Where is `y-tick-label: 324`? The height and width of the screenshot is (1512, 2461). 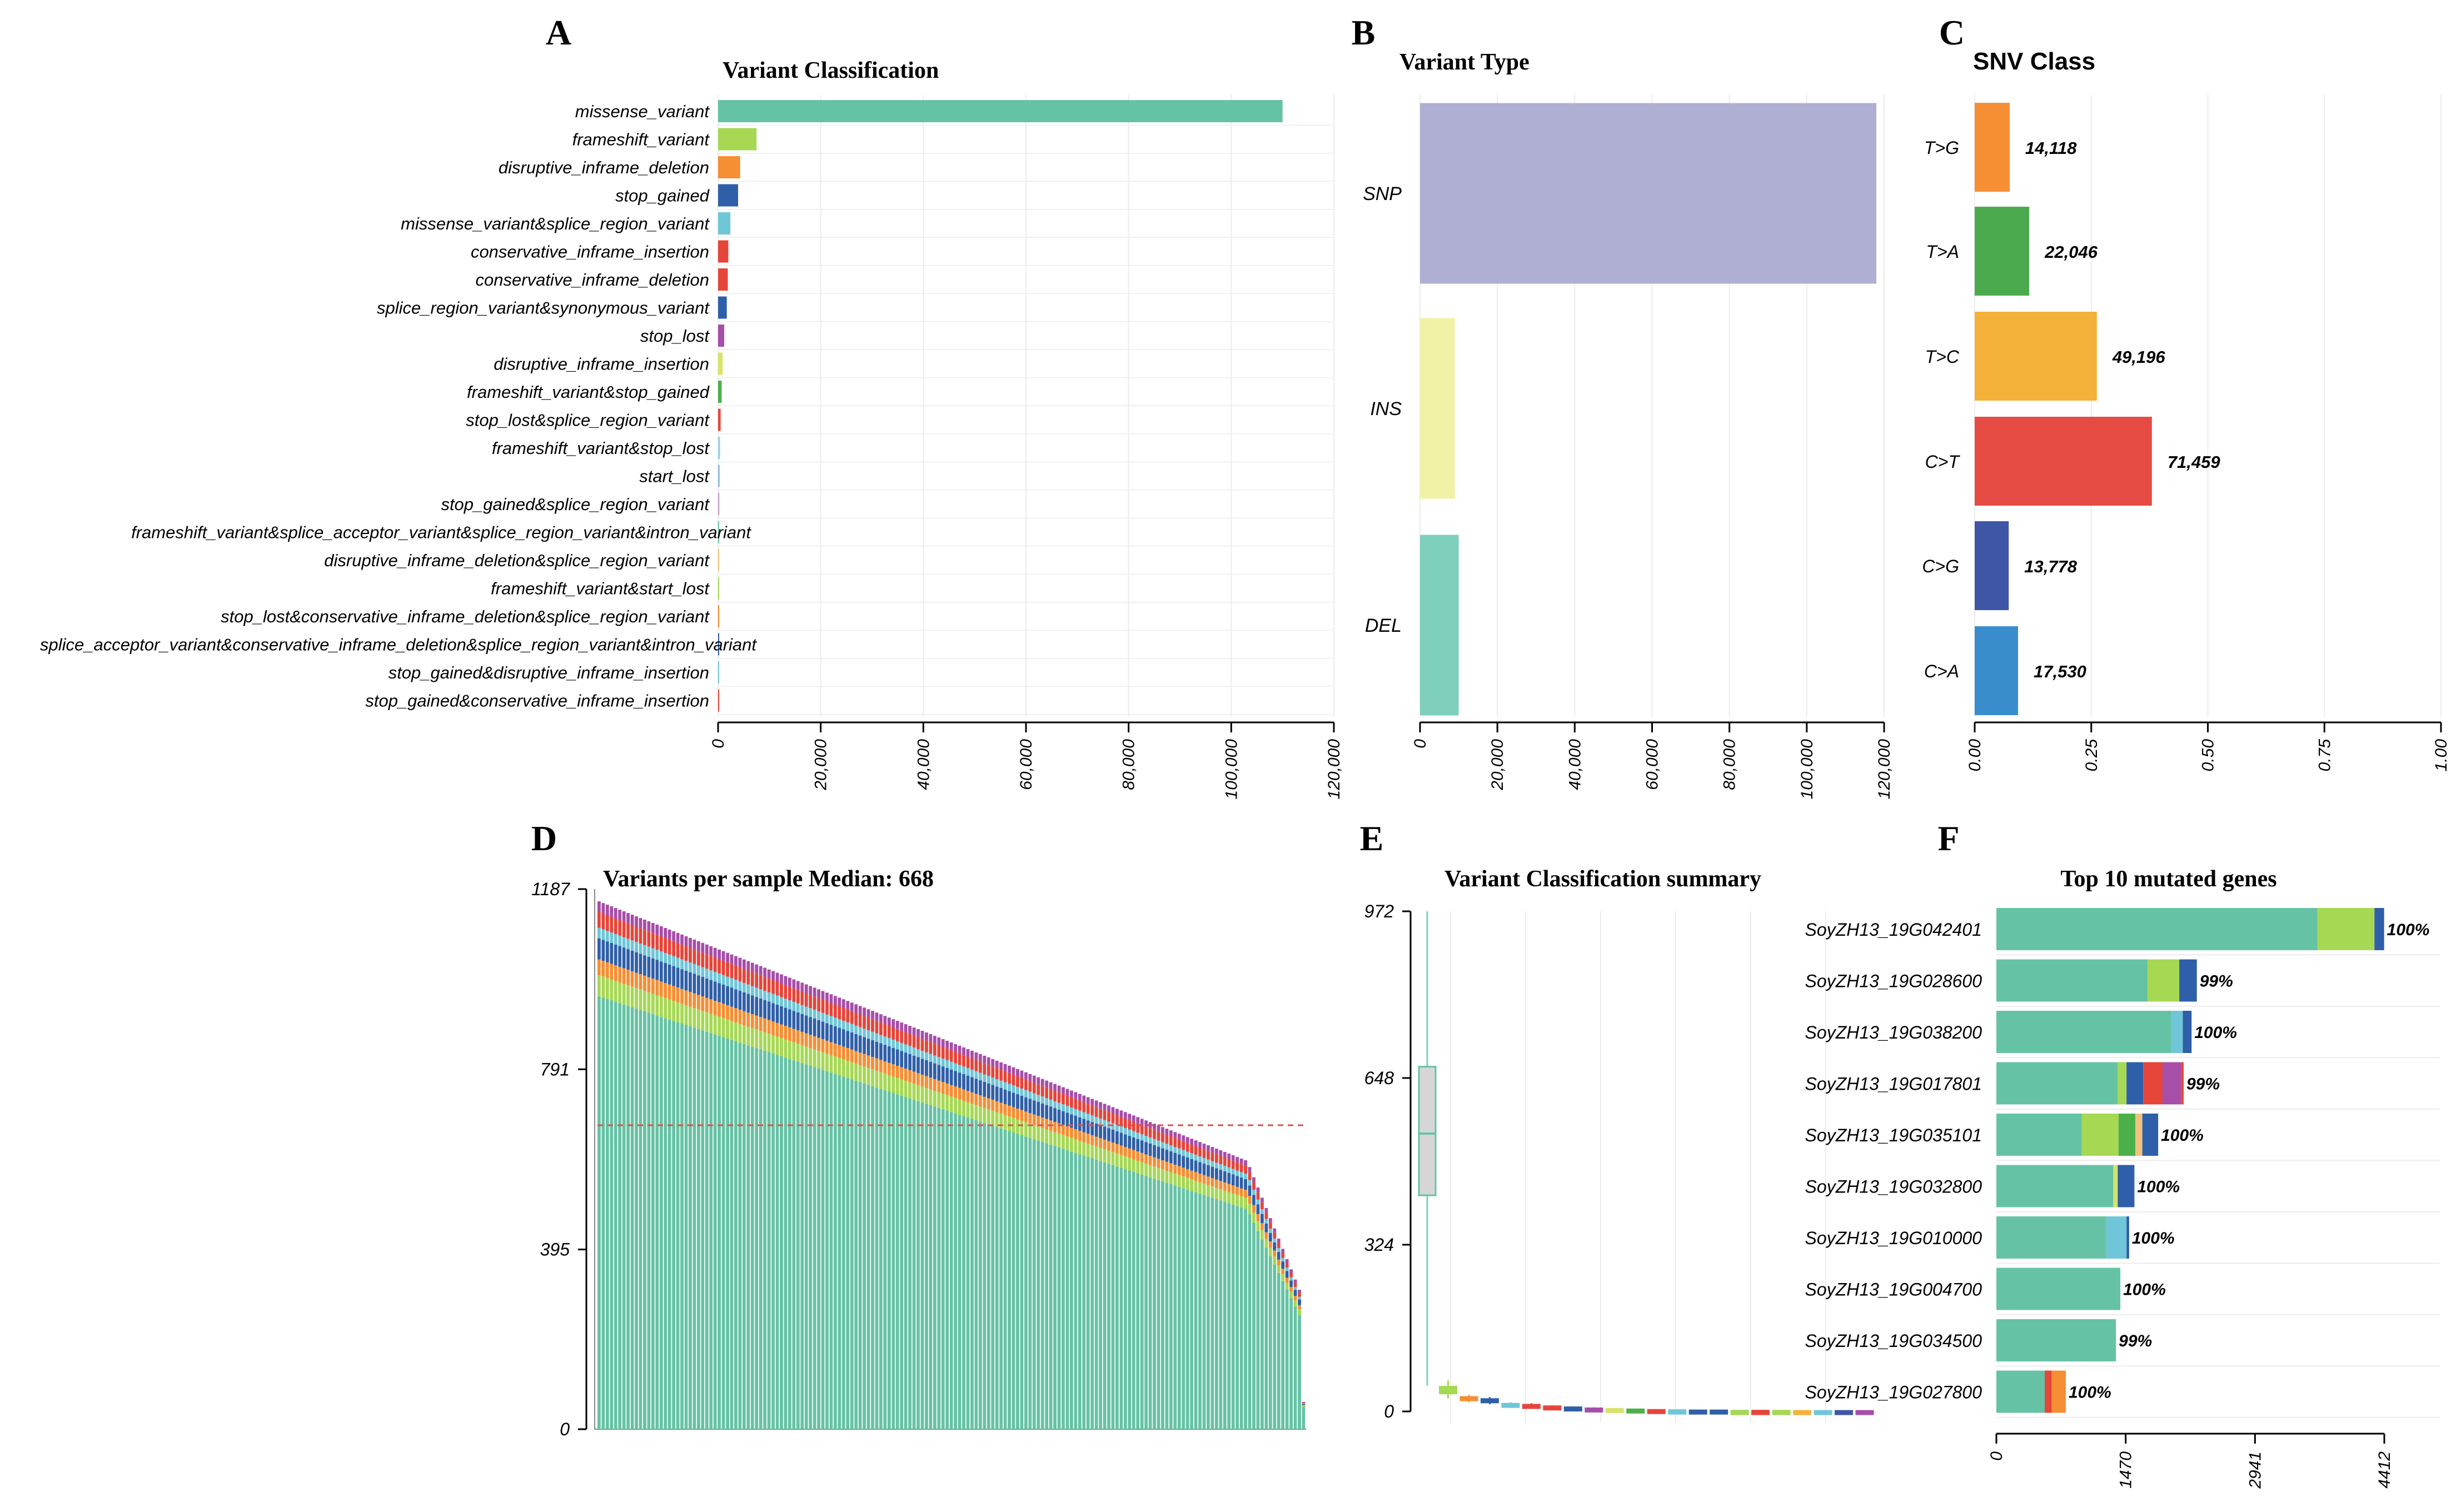 y-tick-label: 324 is located at coordinates (1379, 1245).